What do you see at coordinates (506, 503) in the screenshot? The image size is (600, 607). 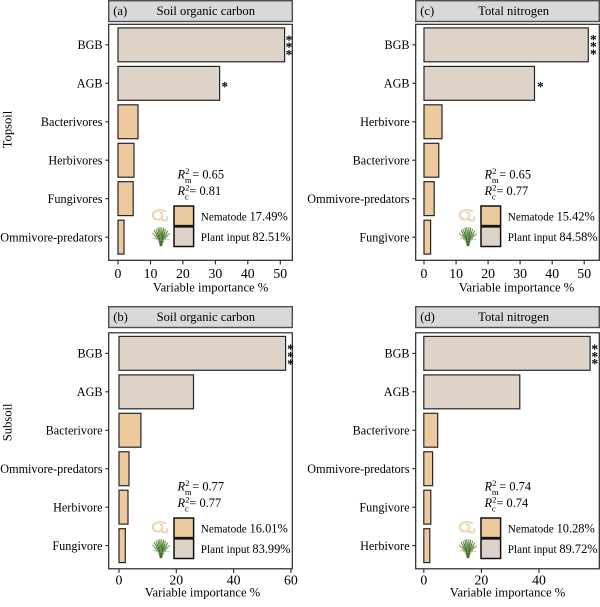 I see `svg-text:R2c= 0.74: R2 c= 0.74` at bounding box center [506, 503].